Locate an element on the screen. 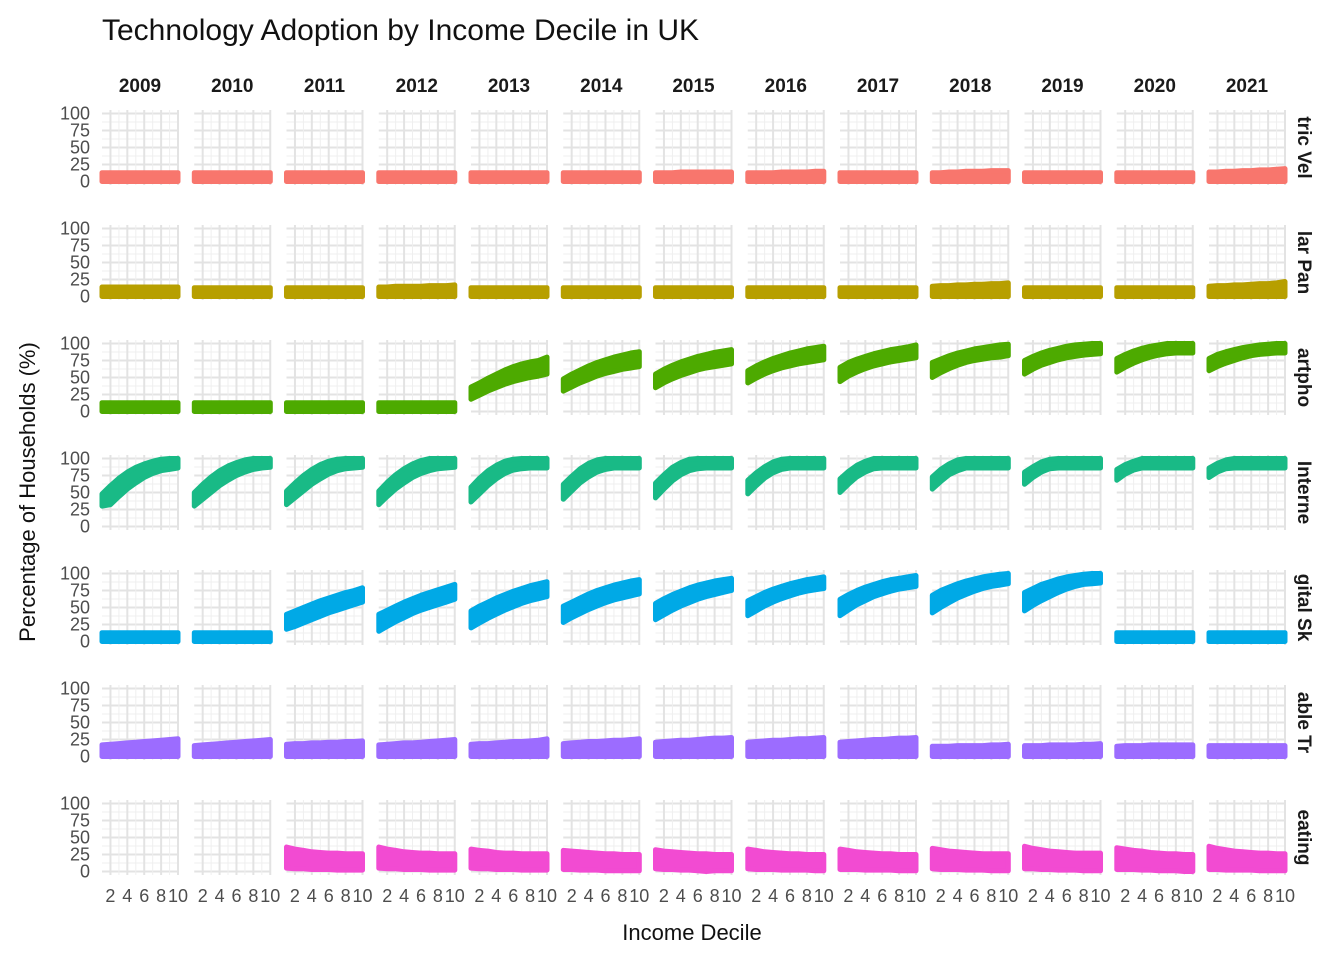  area-band-6-2017 is located at coordinates (878, 747).